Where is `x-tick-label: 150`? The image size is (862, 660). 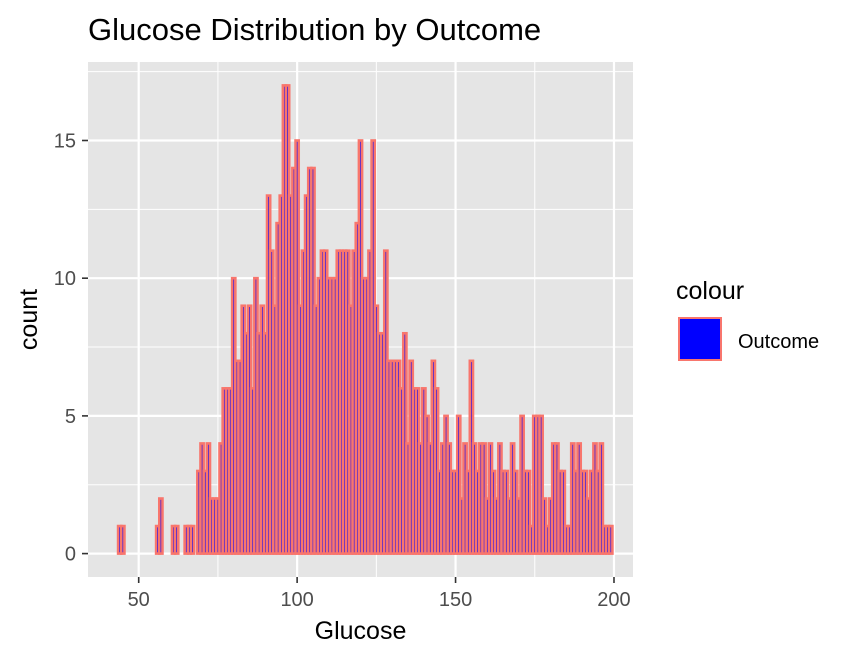 x-tick-label: 150 is located at coordinates (455, 600).